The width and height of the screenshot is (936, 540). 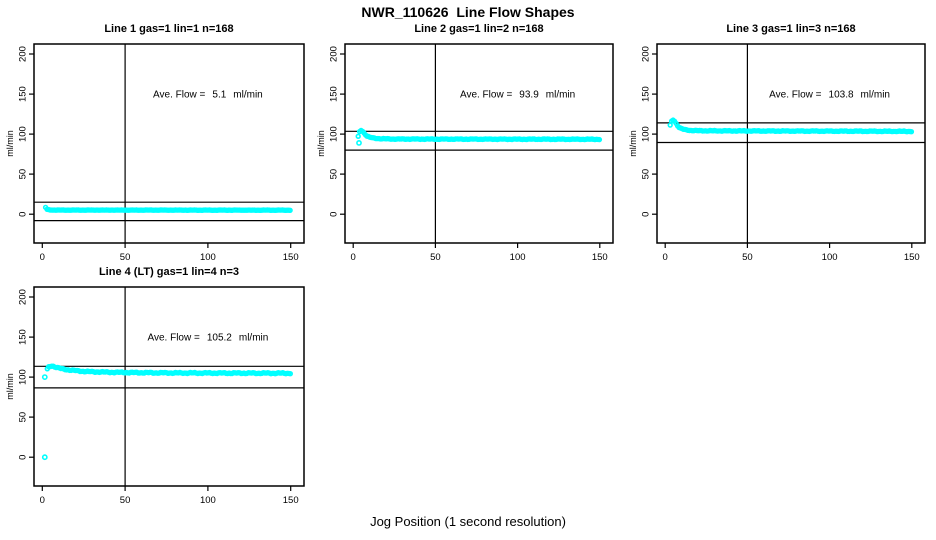 I want to click on panel-title: Line 4 (LT) gas=1 lin=4 n=3, so click(x=169, y=272).